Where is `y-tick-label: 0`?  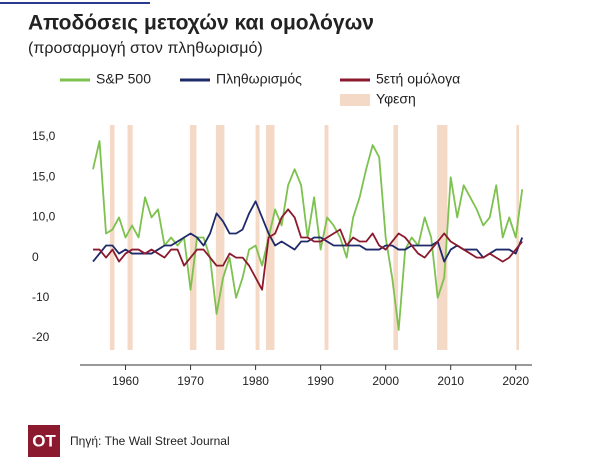 y-tick-label: 0 is located at coordinates (35, 257).